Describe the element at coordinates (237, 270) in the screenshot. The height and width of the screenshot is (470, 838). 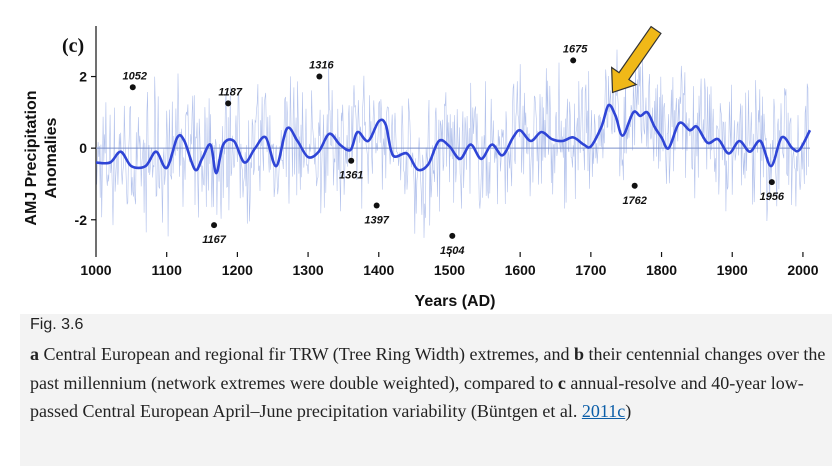
I see `x-tick-label: 1200` at that location.